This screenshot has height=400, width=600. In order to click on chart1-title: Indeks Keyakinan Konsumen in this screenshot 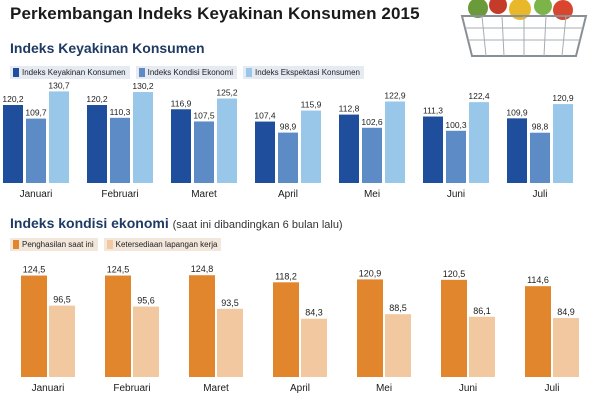, I will do `click(107, 48)`.